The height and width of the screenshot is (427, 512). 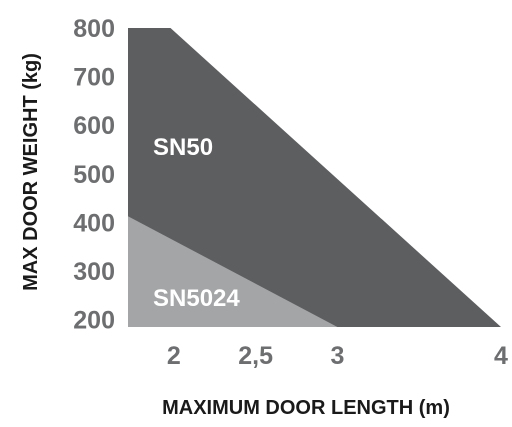 I want to click on y-axis-ticks: 200 300 400 500 600 700 800, so click(x=94, y=175).